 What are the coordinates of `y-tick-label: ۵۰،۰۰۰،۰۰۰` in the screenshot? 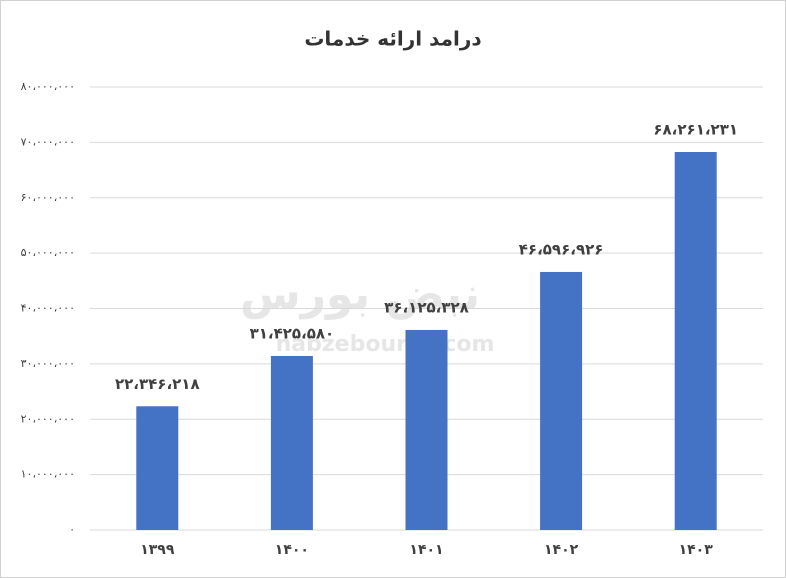 It's located at (48, 252).